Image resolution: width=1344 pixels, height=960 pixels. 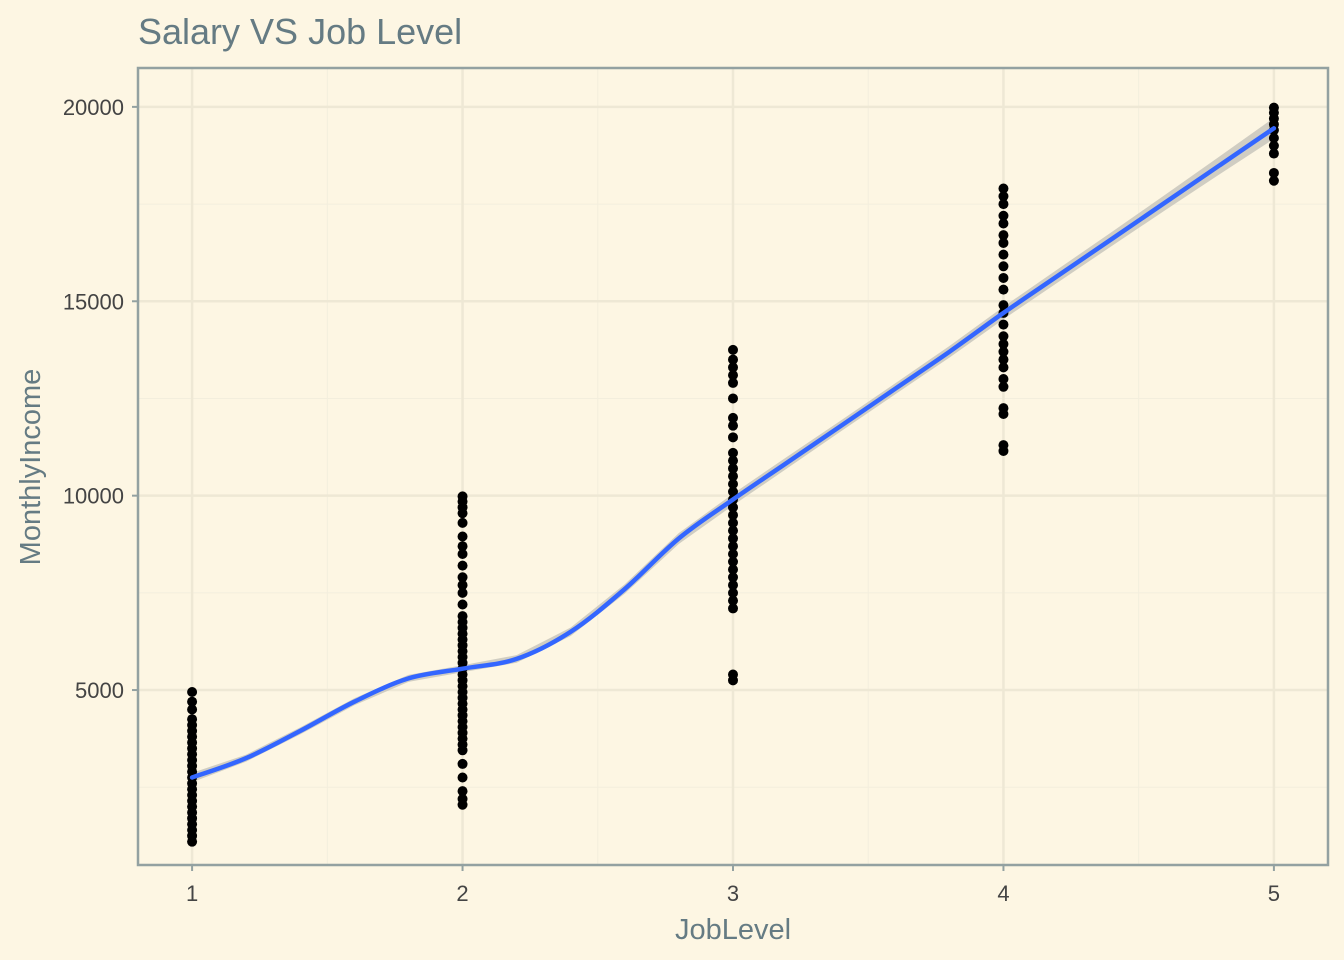 What do you see at coordinates (192, 893) in the screenshot?
I see `x-tick-label: 1` at bounding box center [192, 893].